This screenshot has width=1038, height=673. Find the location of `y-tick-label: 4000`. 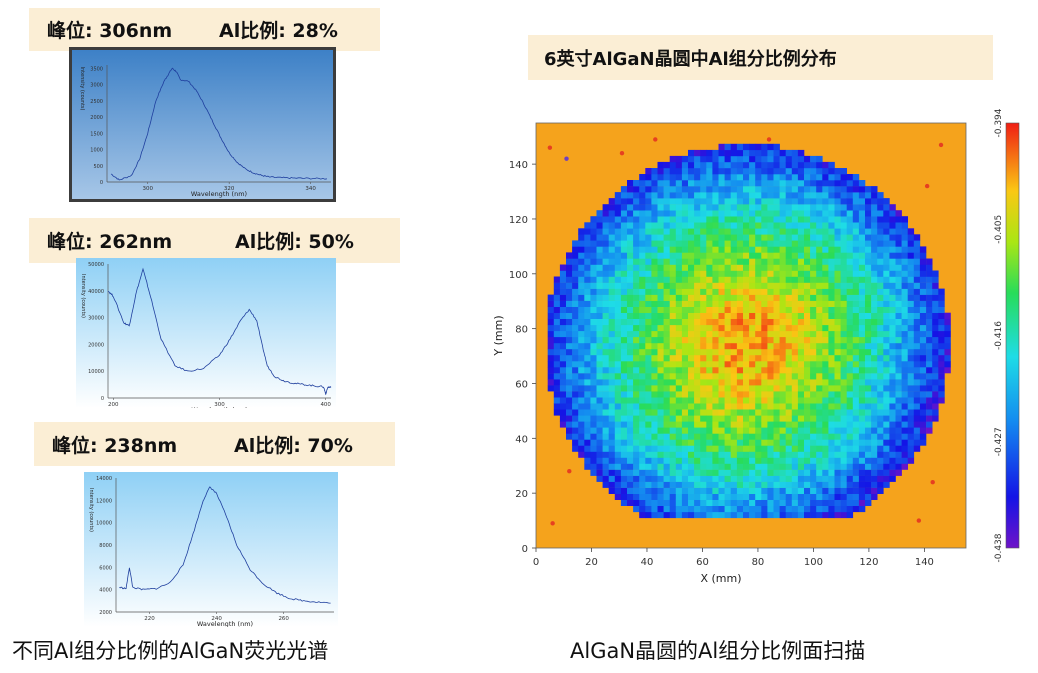

y-tick-label: 4000 is located at coordinates (105, 591).